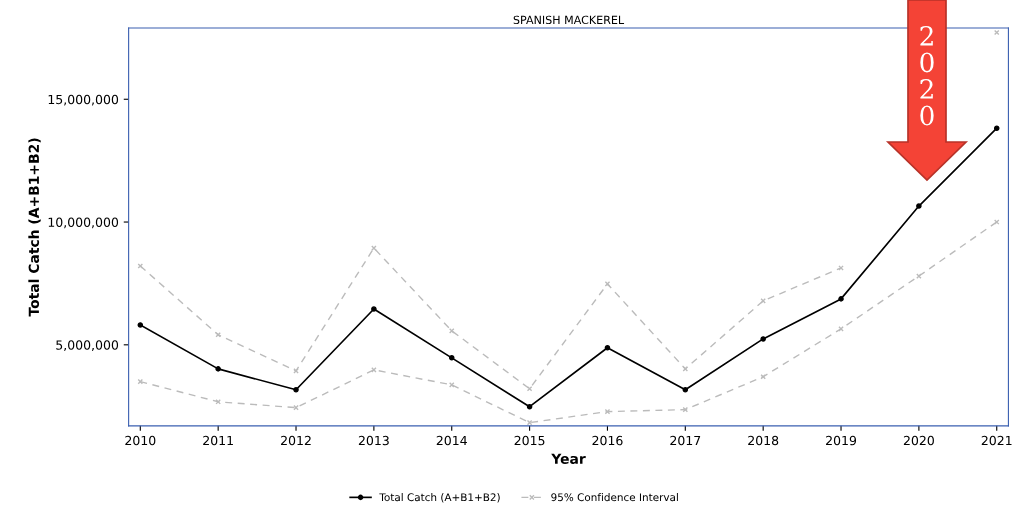  Describe the element at coordinates (568, 458) in the screenshot. I see `x-axis-title: Year` at that location.